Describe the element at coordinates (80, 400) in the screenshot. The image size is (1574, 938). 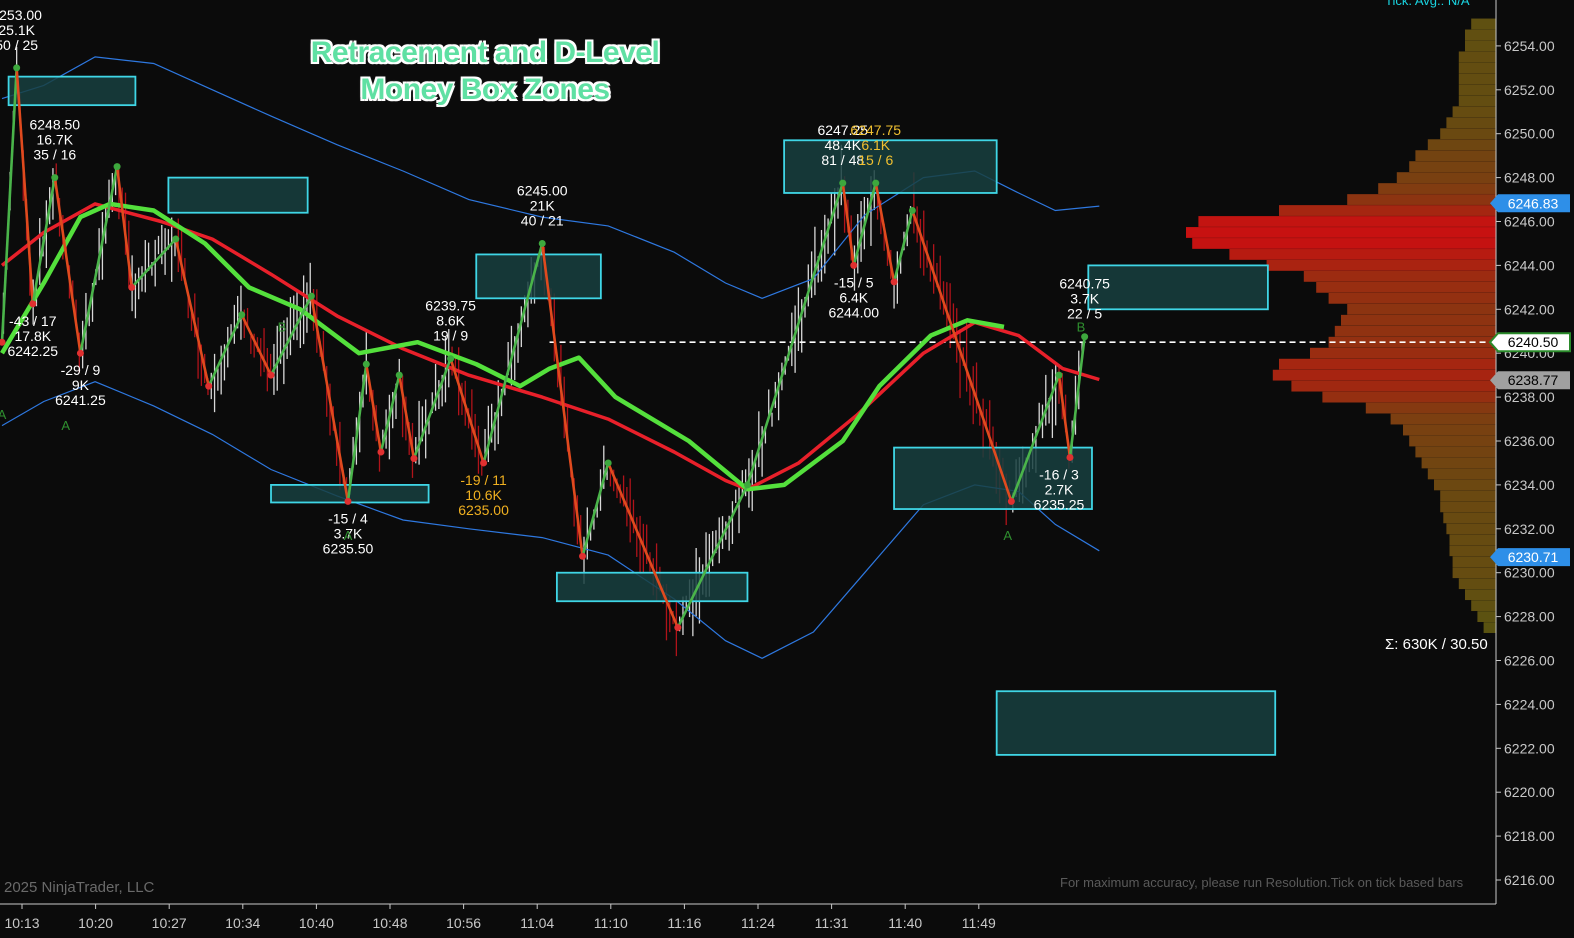
I see `swing-label-text: 6241.25` at that location.